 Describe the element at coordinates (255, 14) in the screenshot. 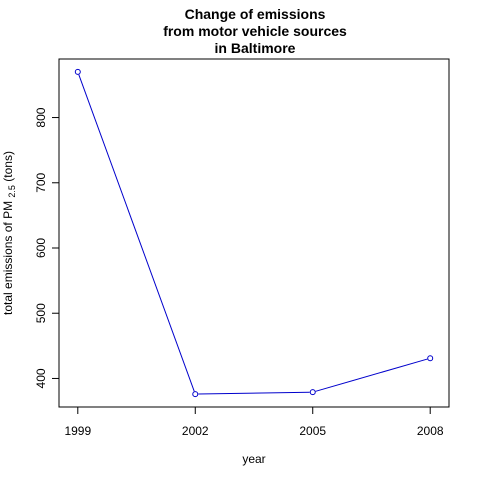

I see `chart-title-line-1: Change of emissions` at that location.